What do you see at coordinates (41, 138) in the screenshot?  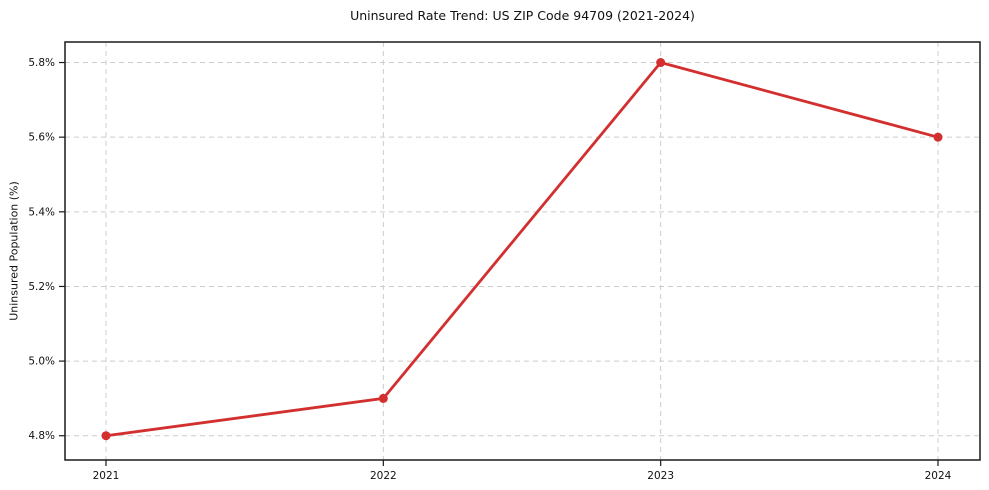 I see `y-tick-label: 5.6%` at bounding box center [41, 138].